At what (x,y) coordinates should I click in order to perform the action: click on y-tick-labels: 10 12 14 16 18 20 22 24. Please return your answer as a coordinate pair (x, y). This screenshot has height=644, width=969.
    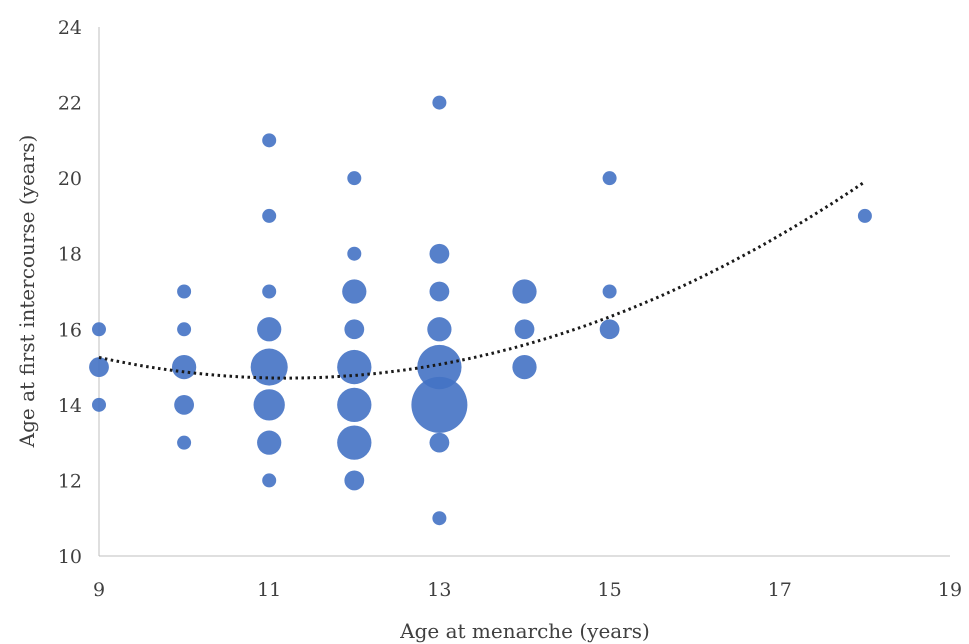
    Looking at the image, I should click on (70, 292).